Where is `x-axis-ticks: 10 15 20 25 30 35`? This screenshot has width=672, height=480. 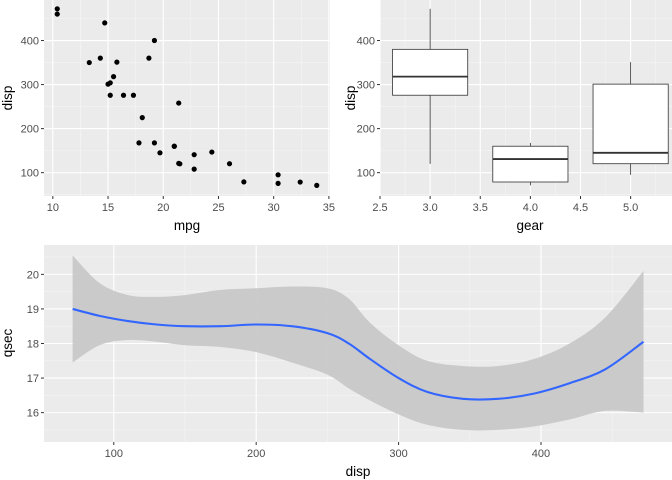 x-axis-ticks: 10 15 20 25 30 35 is located at coordinates (191, 205).